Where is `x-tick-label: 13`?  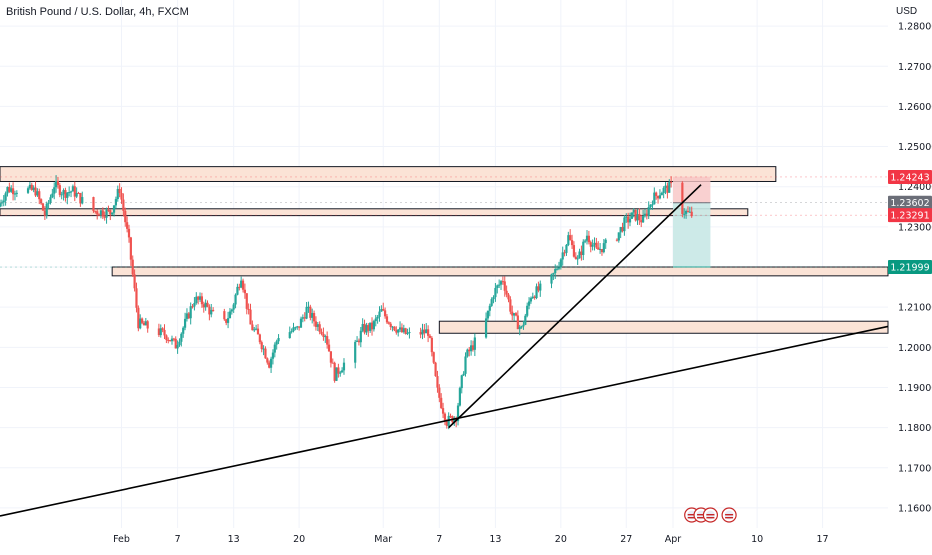 x-tick-label: 13 is located at coordinates (495, 539).